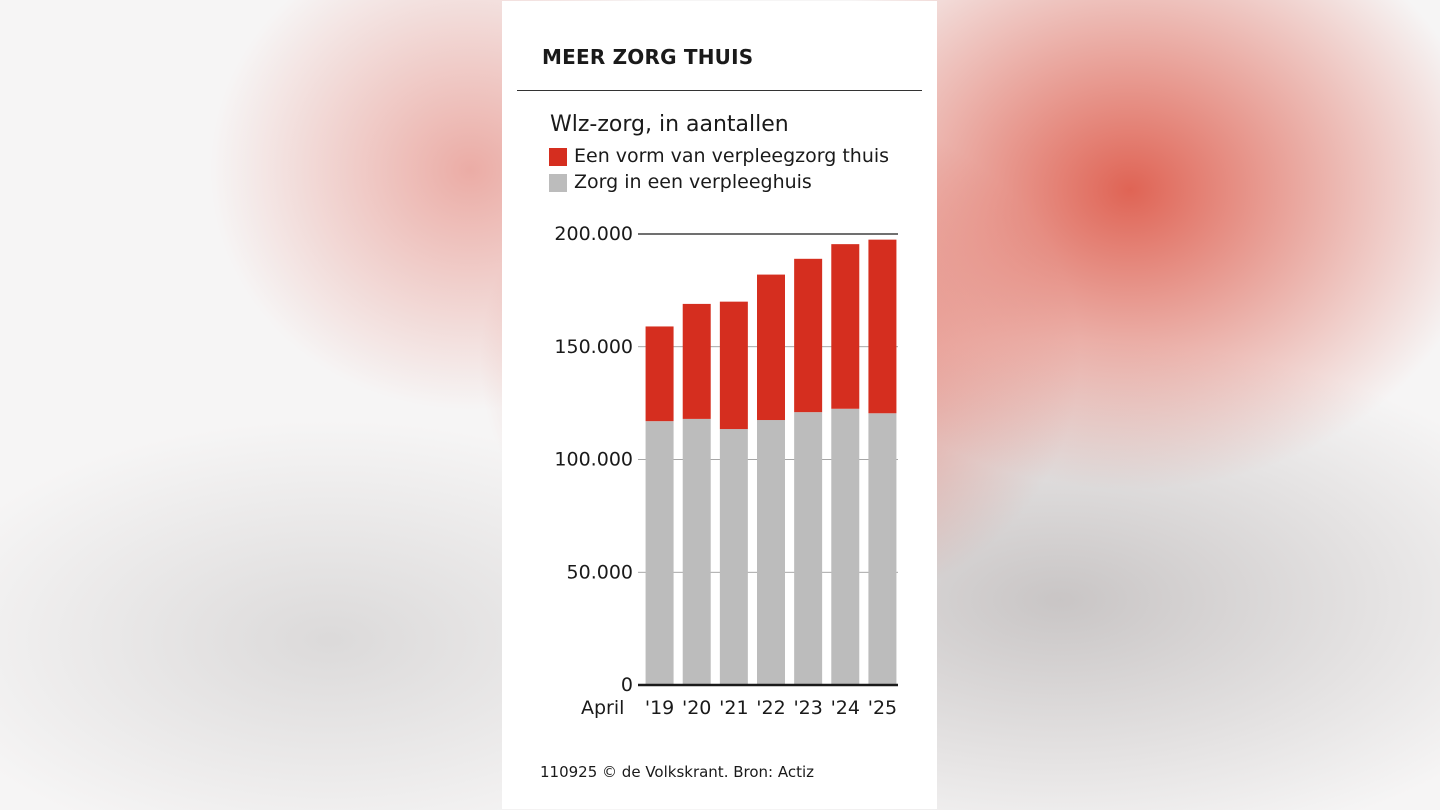 This screenshot has width=1440, height=810. What do you see at coordinates (558, 183) in the screenshot?
I see `legend-swatch-nursing-home` at bounding box center [558, 183].